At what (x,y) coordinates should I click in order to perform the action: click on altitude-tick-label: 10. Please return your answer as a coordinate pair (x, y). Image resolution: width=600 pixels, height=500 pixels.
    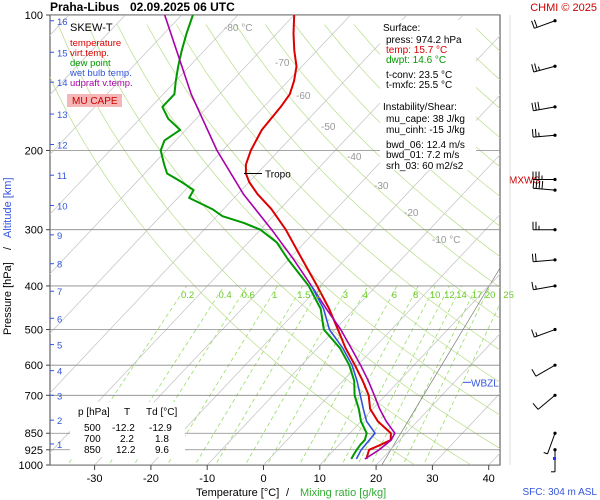
    Looking at the image, I should click on (62, 206).